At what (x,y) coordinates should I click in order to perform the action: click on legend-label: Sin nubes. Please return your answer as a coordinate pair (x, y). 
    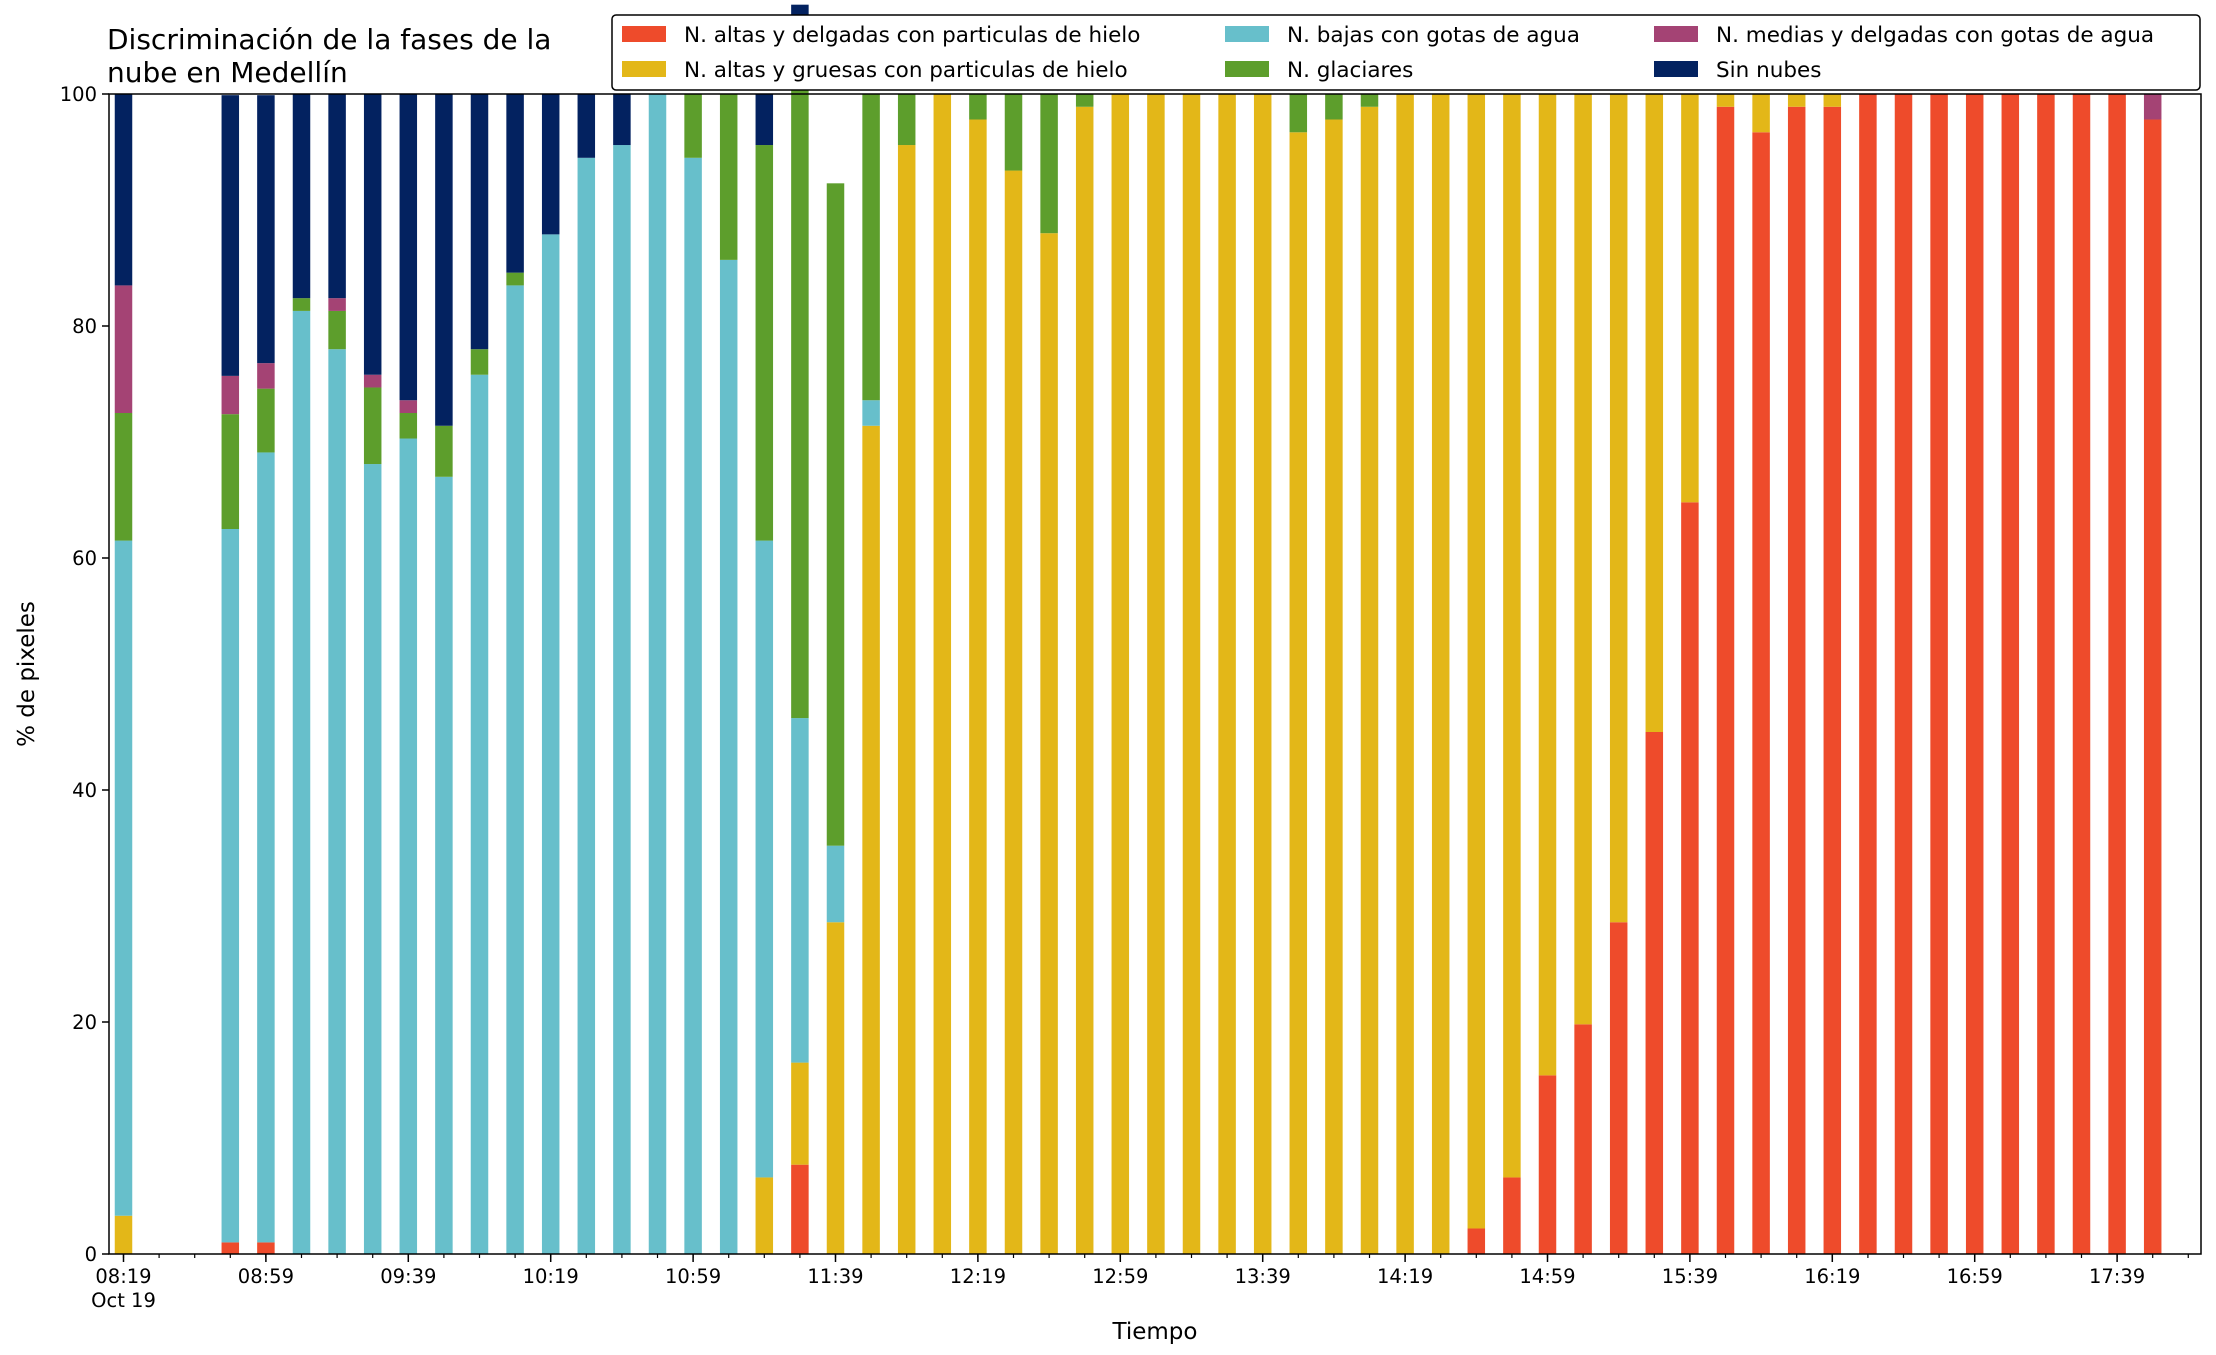
    Looking at the image, I should click on (1768, 70).